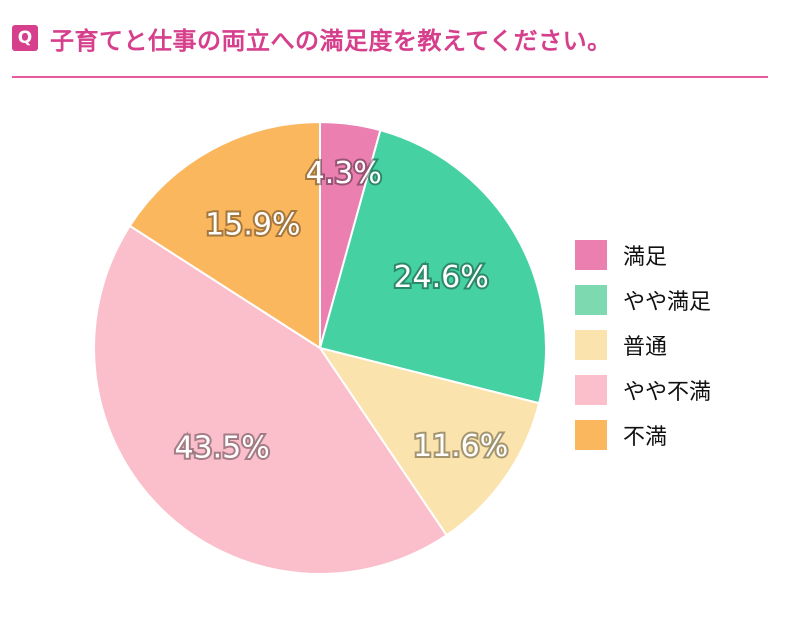  What do you see at coordinates (667, 392) in the screenshot?
I see `legend-label: やや不満` at bounding box center [667, 392].